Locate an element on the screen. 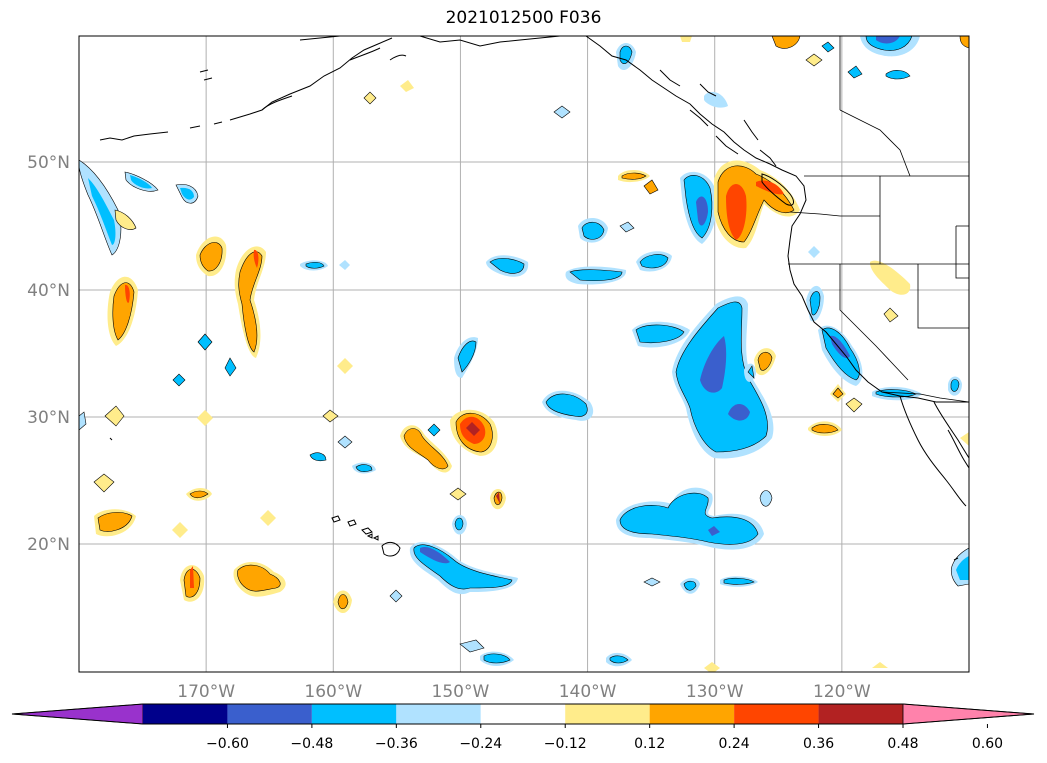  coastline-baja is located at coordinates (934, 451).